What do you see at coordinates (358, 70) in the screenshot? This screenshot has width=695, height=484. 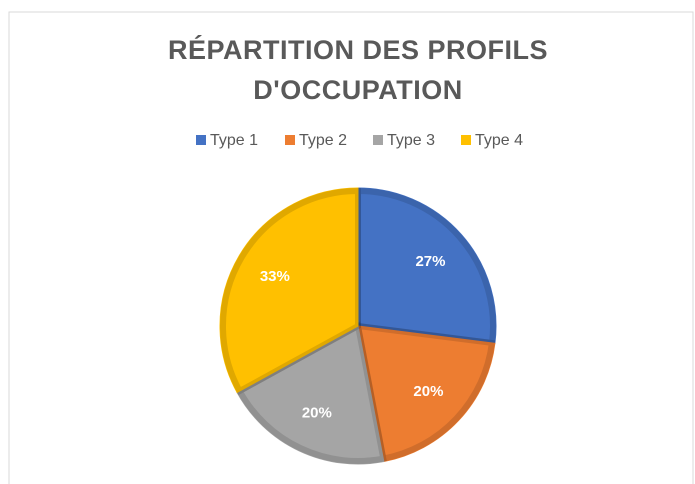 I see `chart-title: RÉPARTITION DES PROFILS D'OCCUPATION` at bounding box center [358, 70].